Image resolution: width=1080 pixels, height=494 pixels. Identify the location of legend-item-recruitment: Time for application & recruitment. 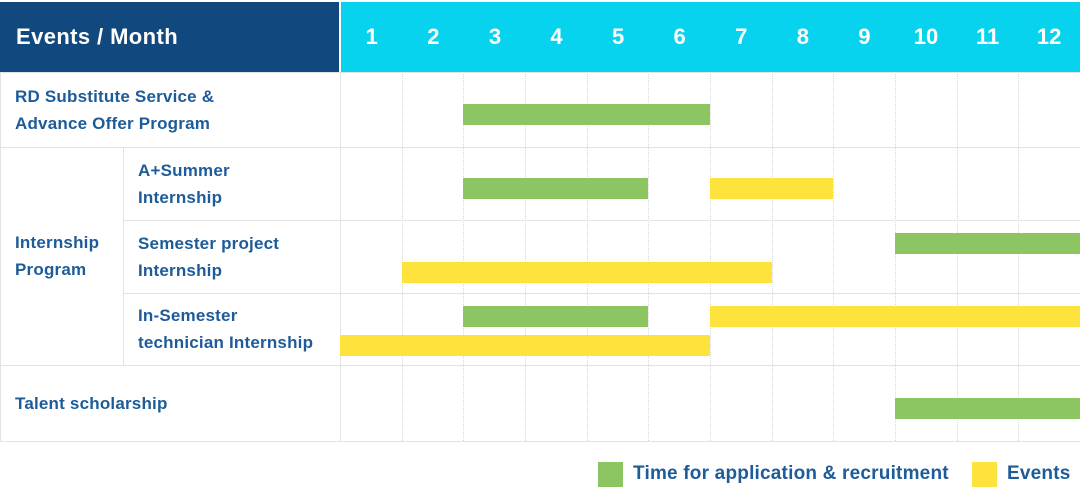
(773, 474).